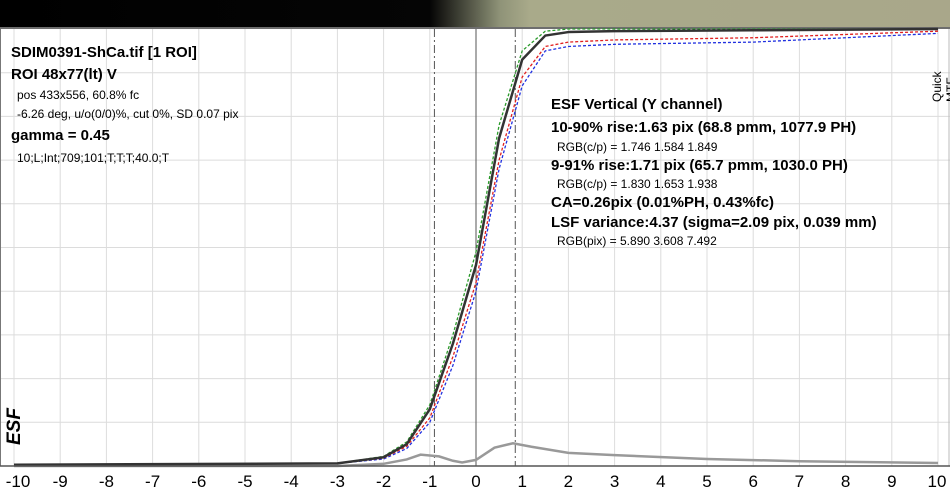 Image resolution: width=950 pixels, height=500 pixels. I want to click on x-tick-label: -10, so click(18, 481).